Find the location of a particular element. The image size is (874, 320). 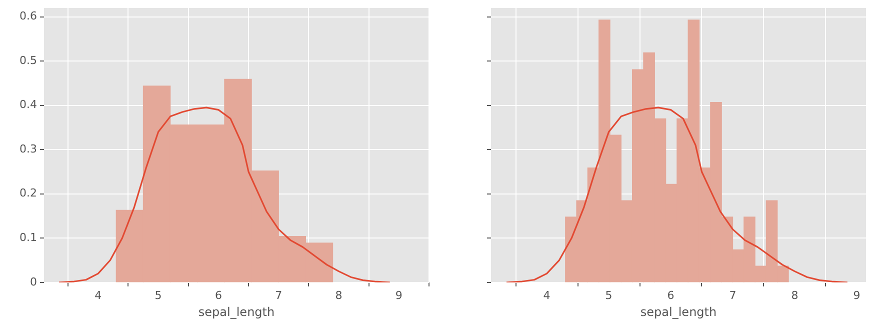

y-tick-label: 0.3 is located at coordinates (28, 149).